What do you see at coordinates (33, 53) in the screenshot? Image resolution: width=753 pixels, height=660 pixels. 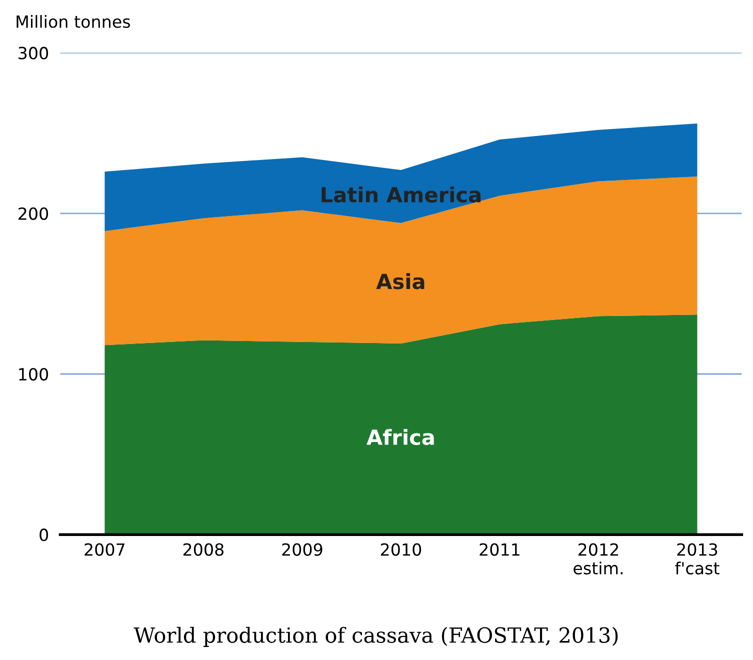 I see `y-tick-label: 300` at bounding box center [33, 53].